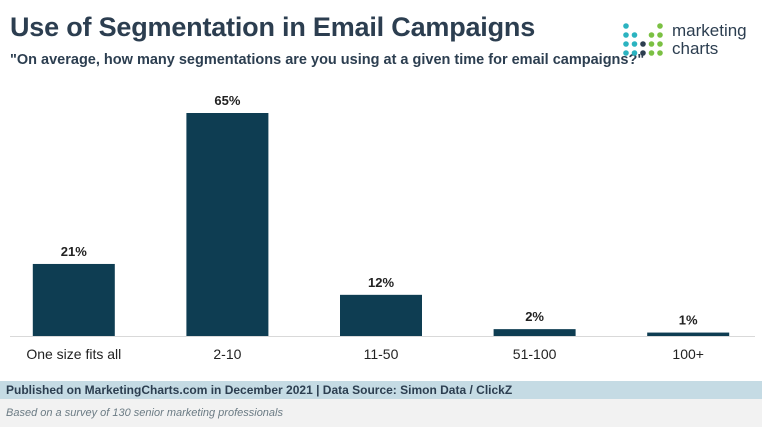 Image resolution: width=768 pixels, height=439 pixels. Describe the element at coordinates (73, 354) in the screenshot. I see `x-tick-label: One size fits all` at that location.